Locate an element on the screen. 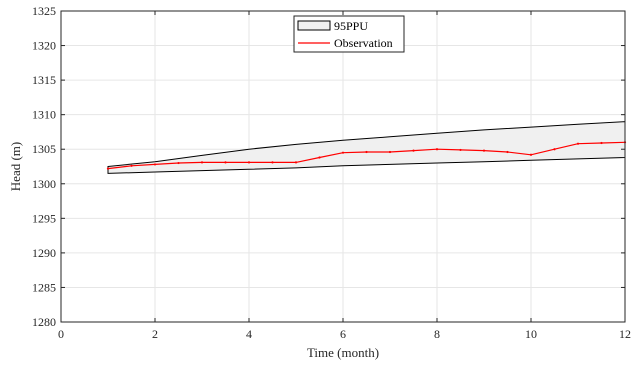 Image resolution: width=634 pixels, height=372 pixels. y-tick-label: 1290 is located at coordinates (44, 253).